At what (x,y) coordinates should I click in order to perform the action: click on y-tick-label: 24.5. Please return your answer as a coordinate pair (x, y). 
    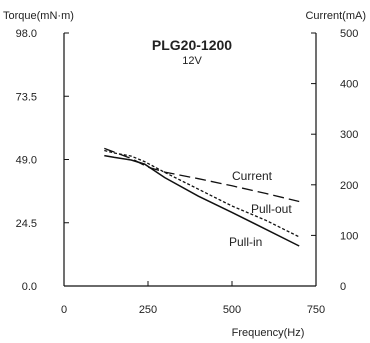
    Looking at the image, I should click on (26, 224).